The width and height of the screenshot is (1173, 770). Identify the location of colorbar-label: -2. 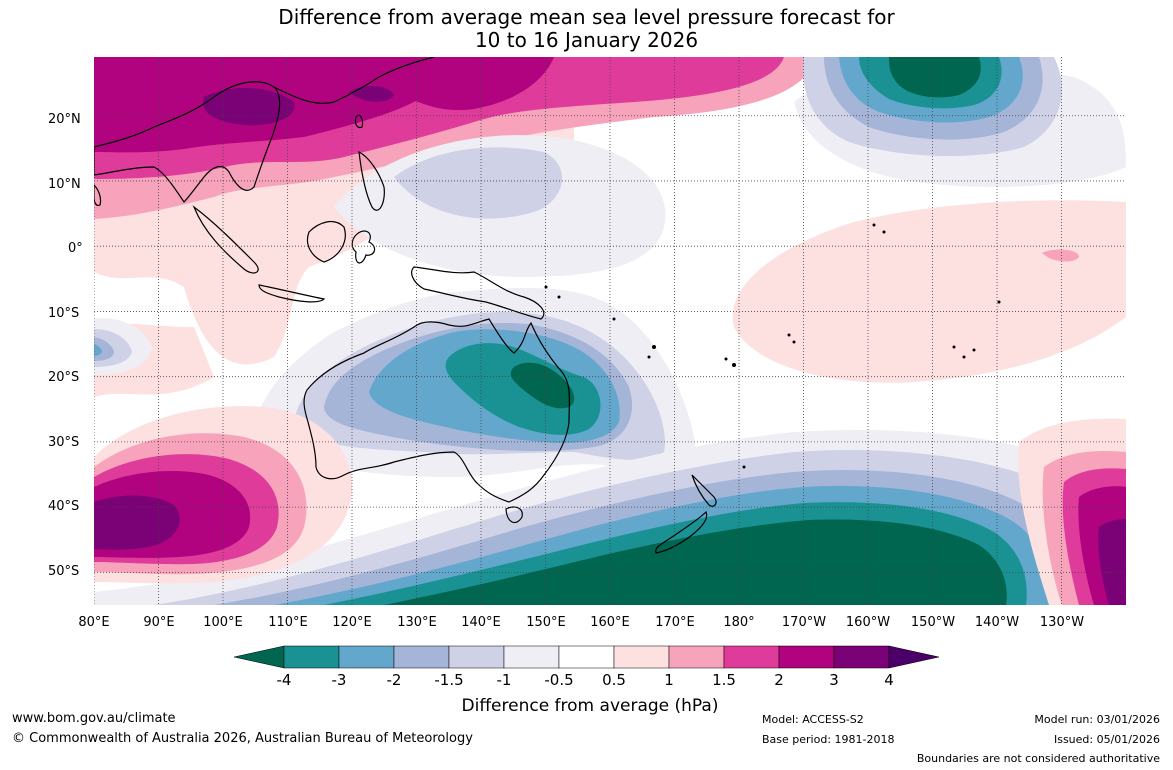
(394, 680).